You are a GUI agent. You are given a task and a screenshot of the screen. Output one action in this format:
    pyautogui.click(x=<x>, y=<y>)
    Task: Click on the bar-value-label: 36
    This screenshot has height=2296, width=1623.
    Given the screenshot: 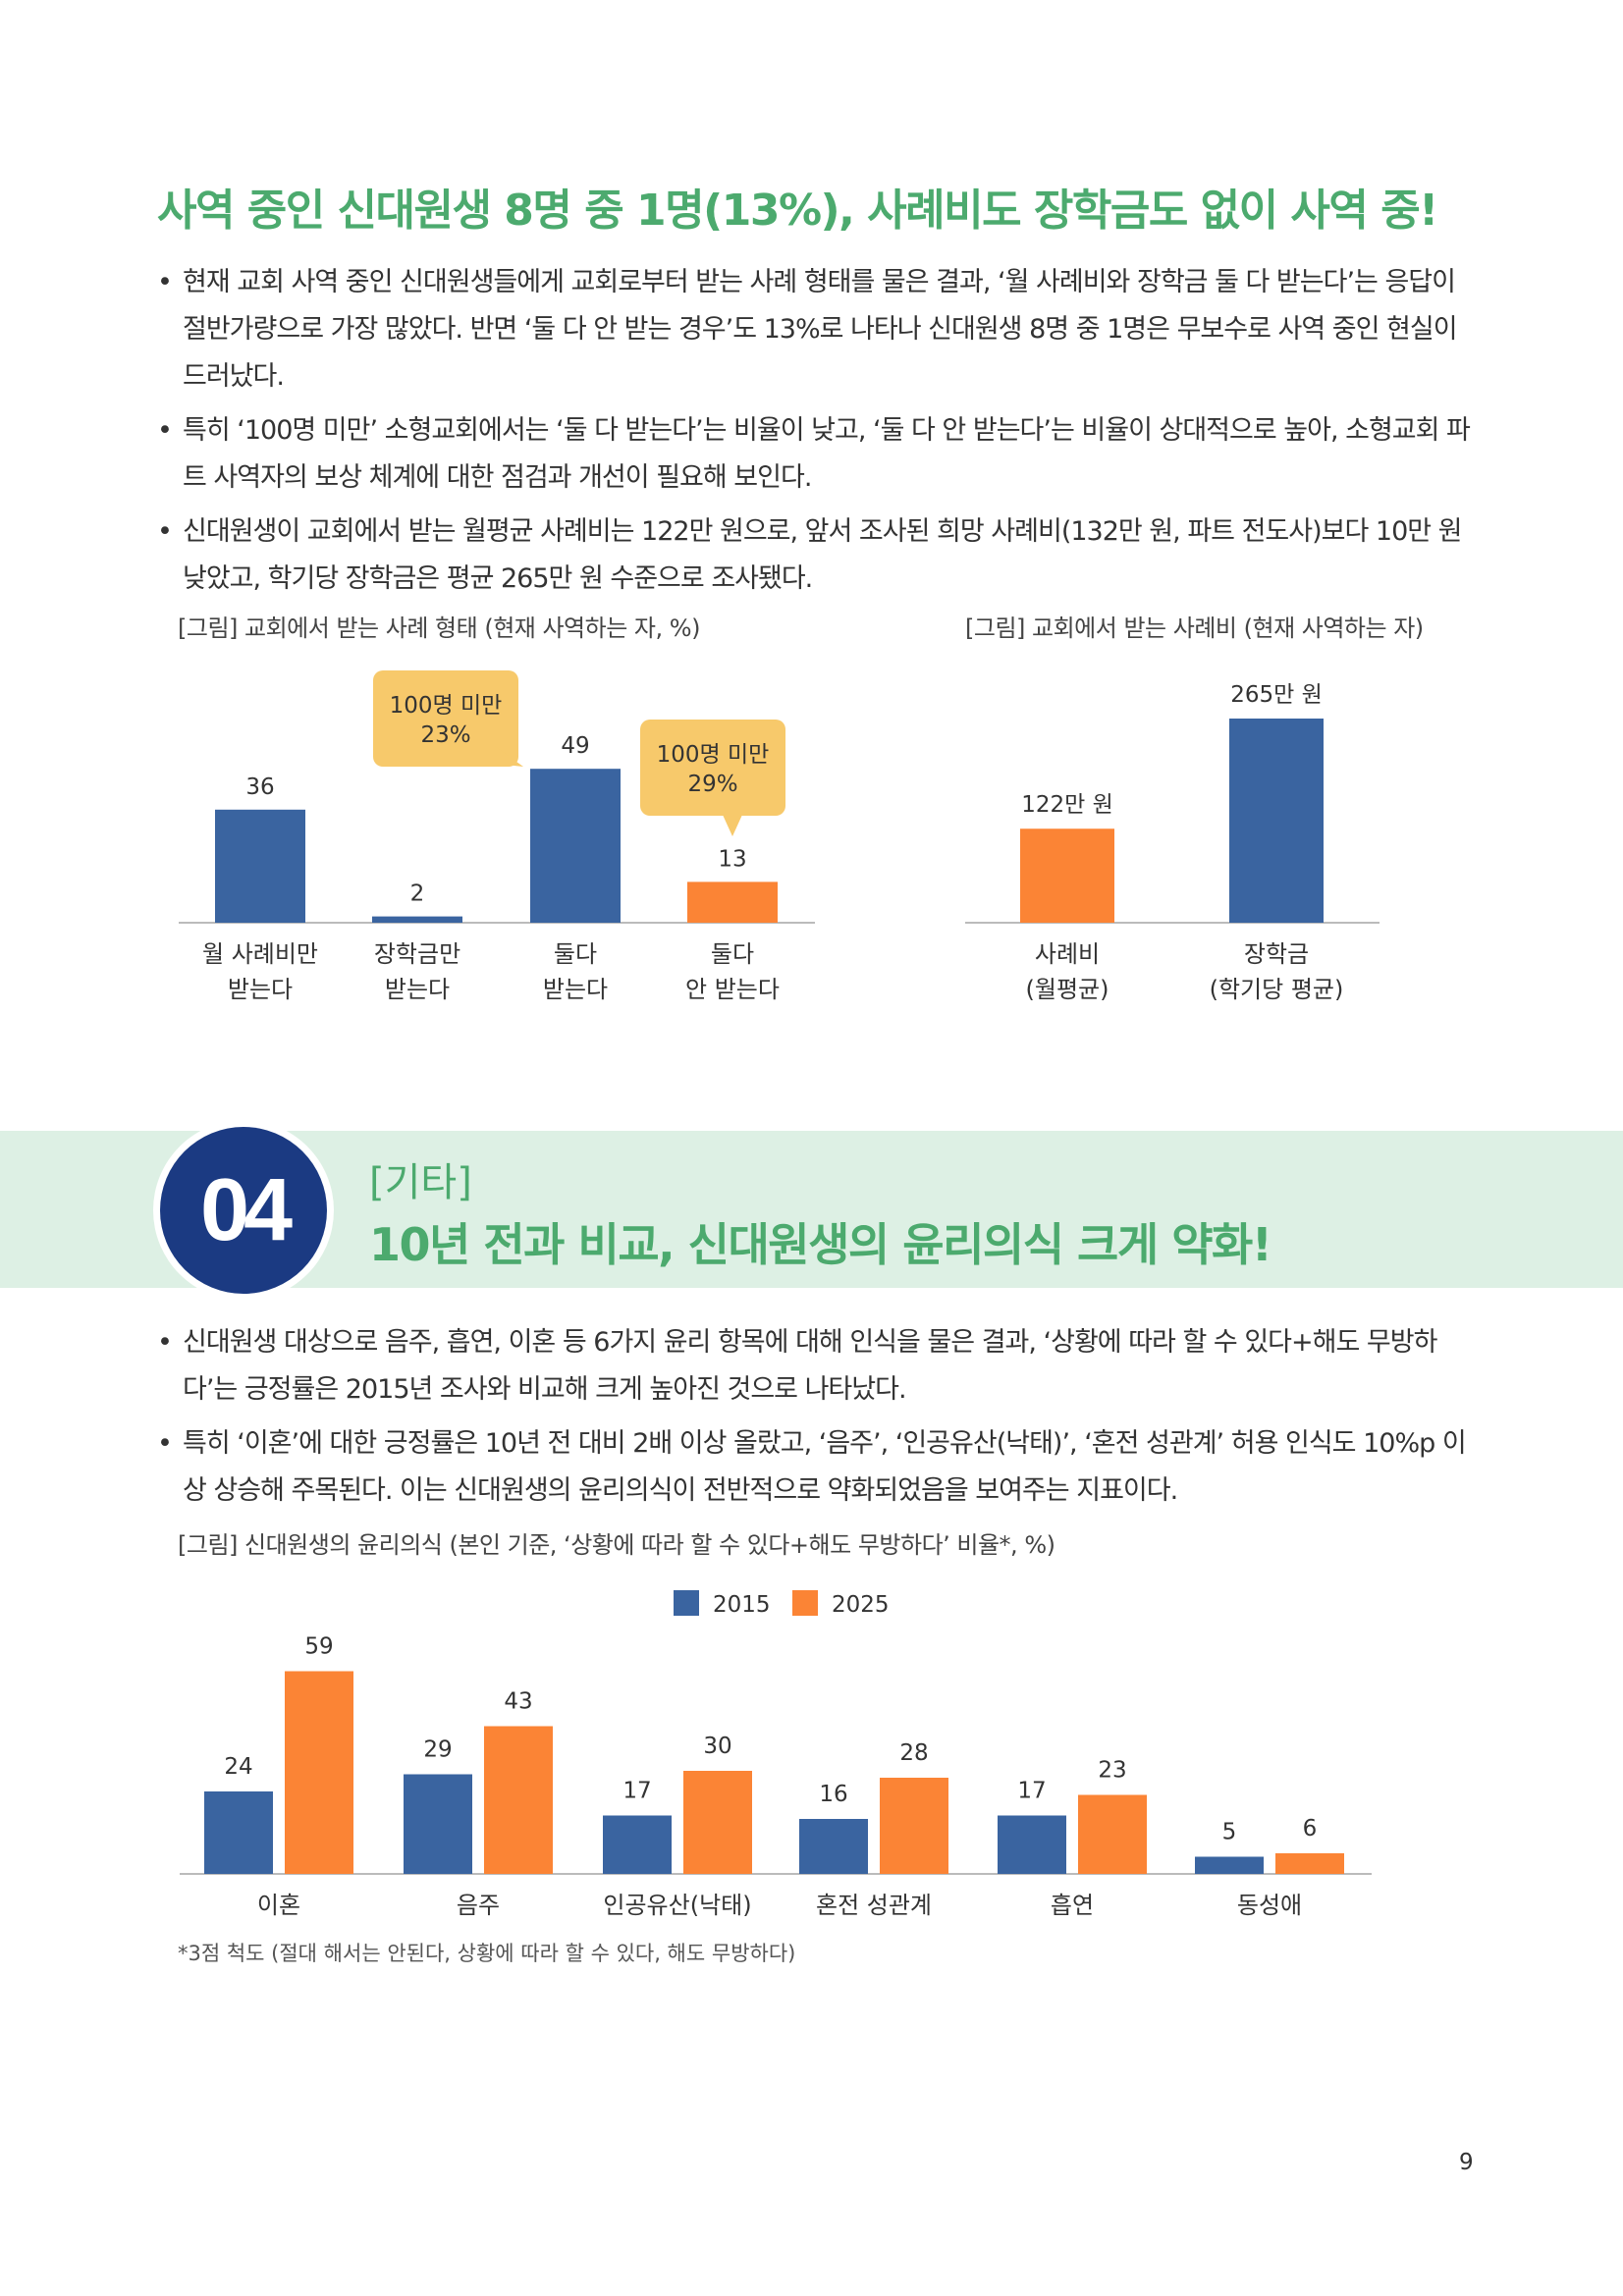 What is the action you would take?
    pyautogui.click(x=259, y=787)
    